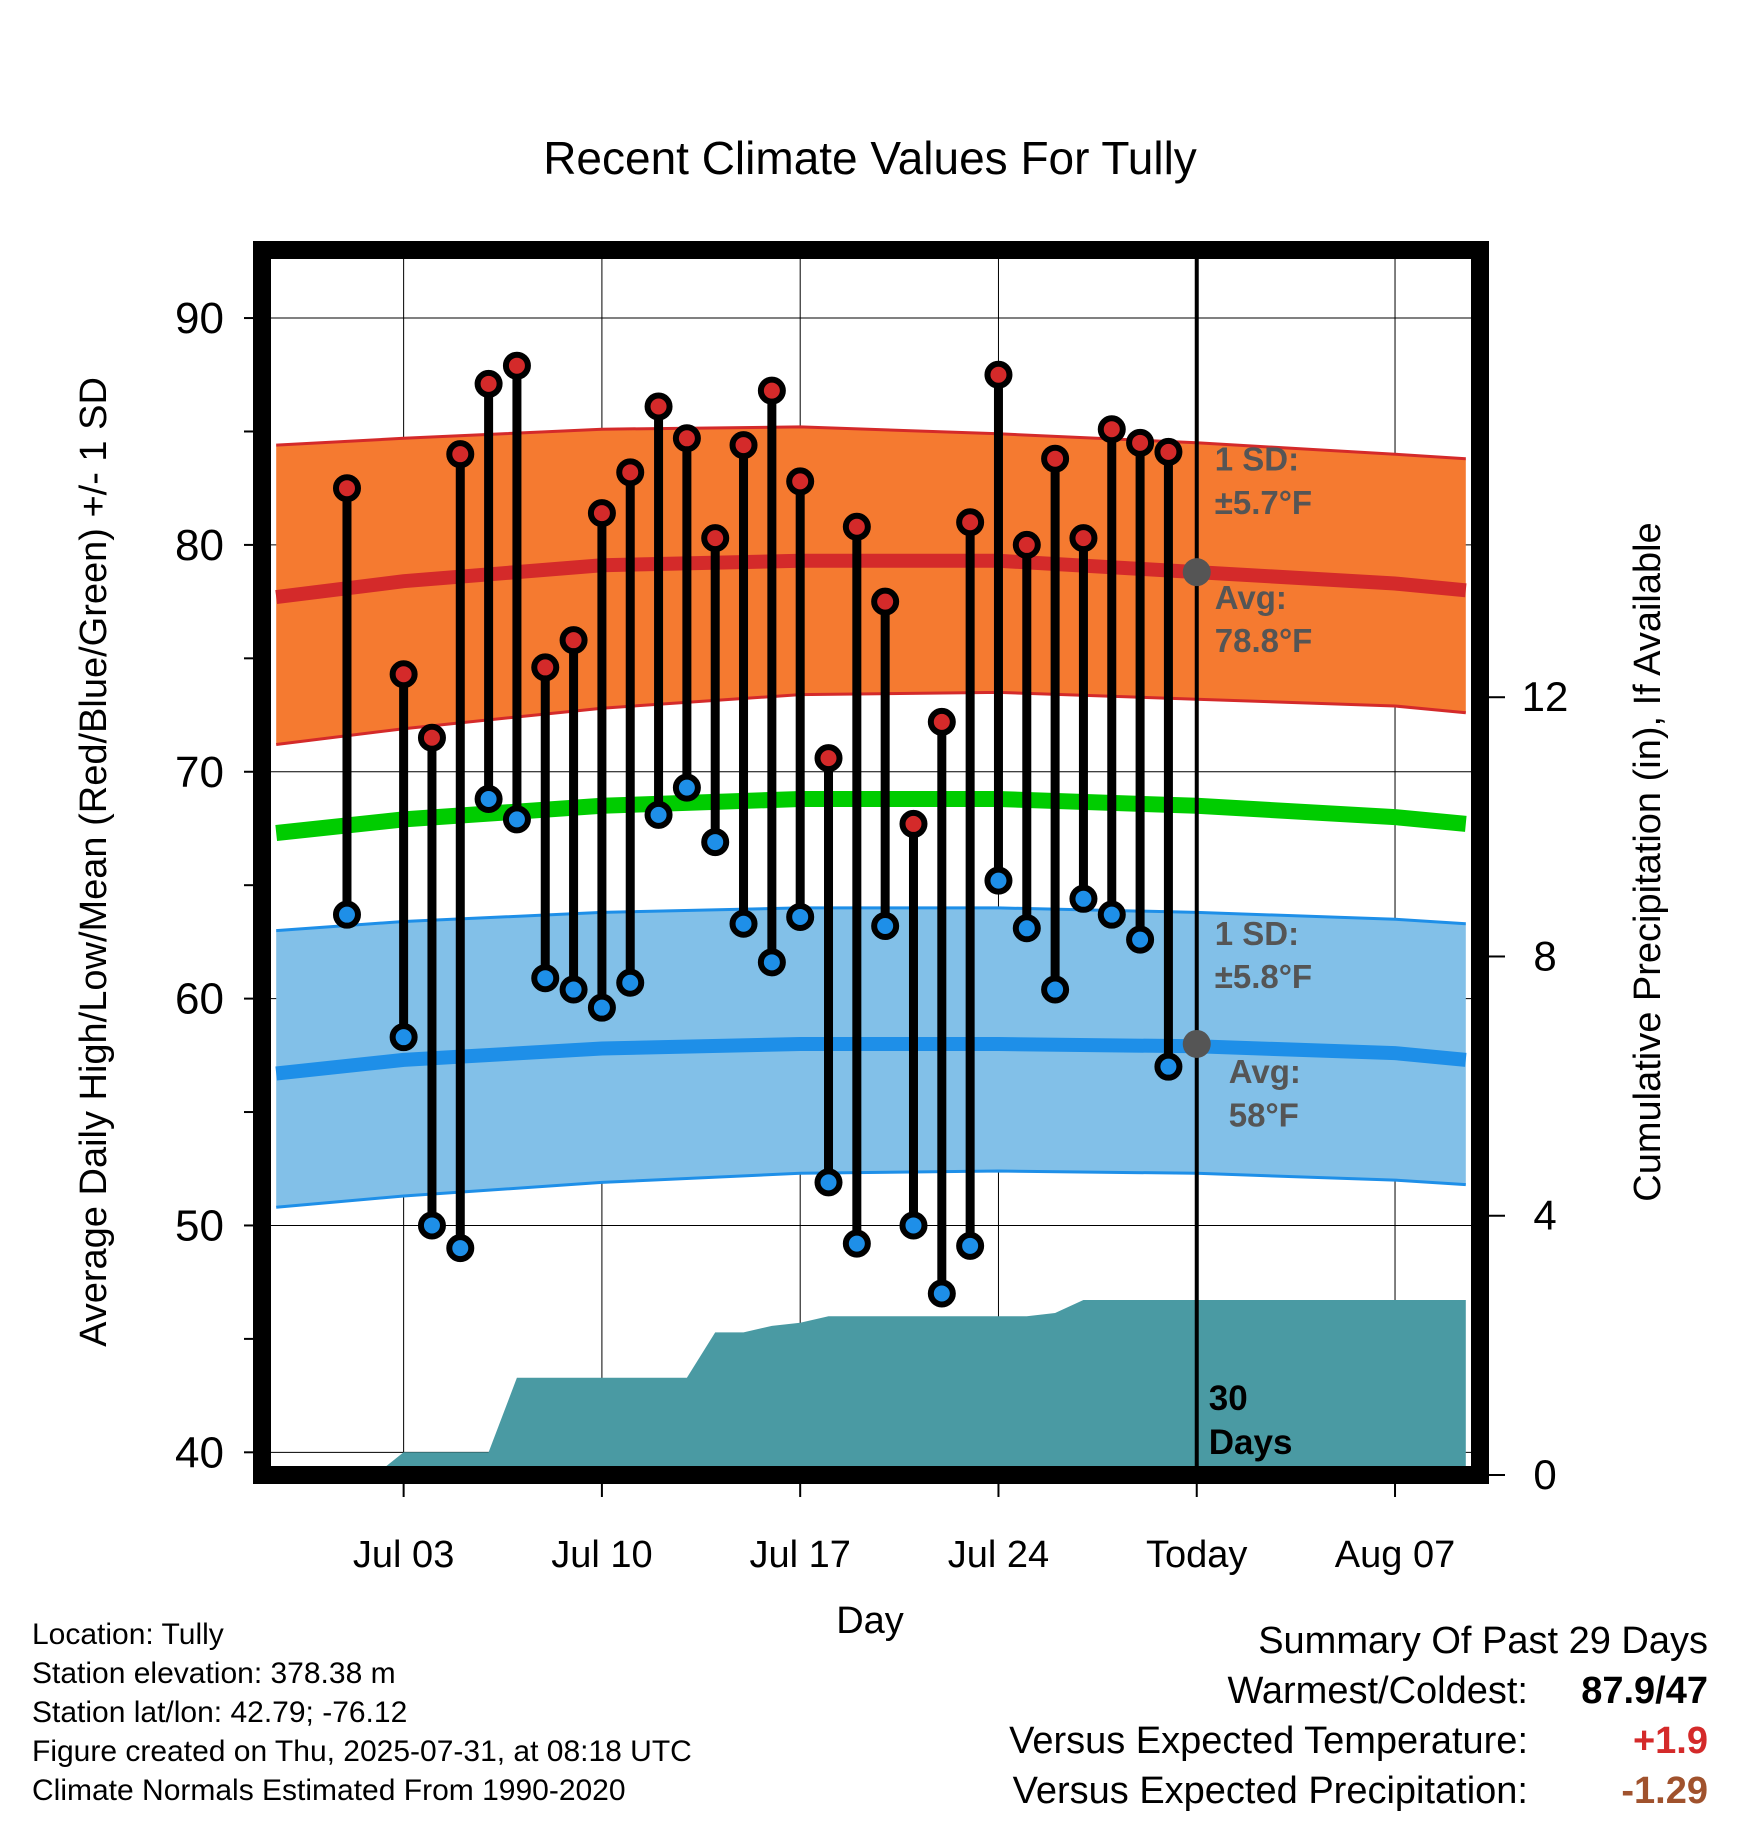 The width and height of the screenshot is (1748, 1828). I want to click on low-sd-lower-line, so click(871, 1189).